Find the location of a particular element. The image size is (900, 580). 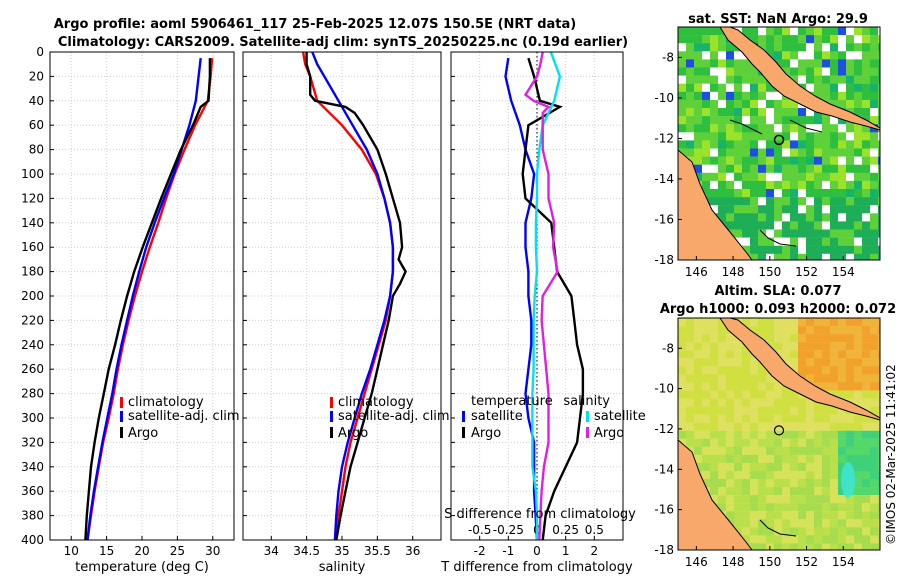

x-tick-label: -2 is located at coordinates (480, 551).